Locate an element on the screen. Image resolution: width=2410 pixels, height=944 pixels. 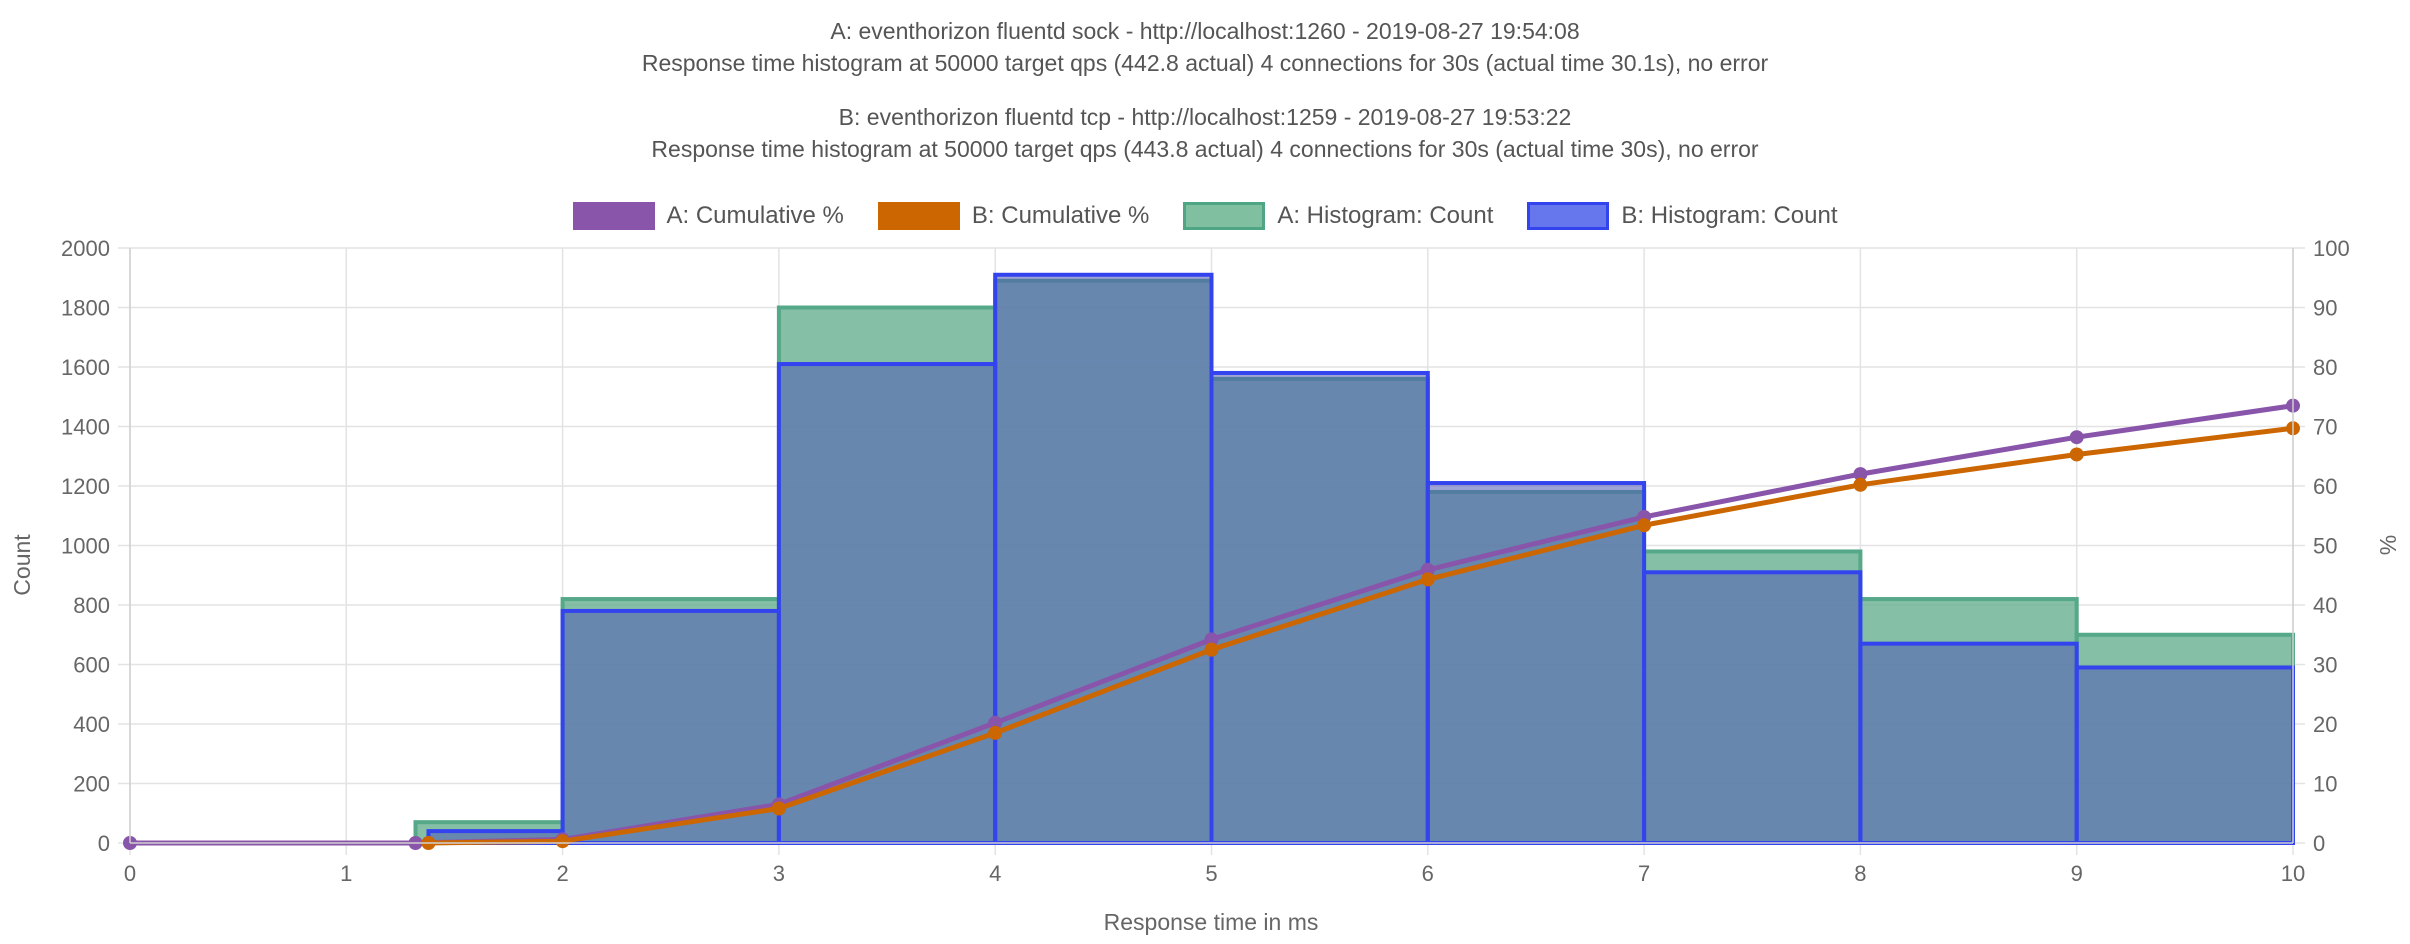
y-left-tick-label: 1400 is located at coordinates (85, 427).